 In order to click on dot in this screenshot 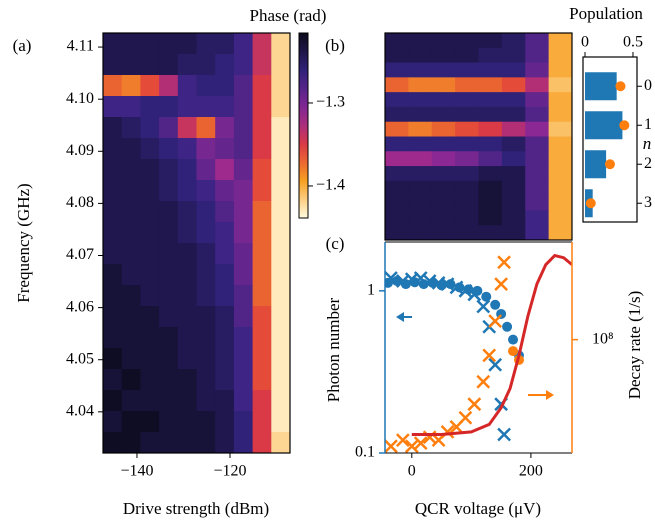, I will do `click(609, 164)`.